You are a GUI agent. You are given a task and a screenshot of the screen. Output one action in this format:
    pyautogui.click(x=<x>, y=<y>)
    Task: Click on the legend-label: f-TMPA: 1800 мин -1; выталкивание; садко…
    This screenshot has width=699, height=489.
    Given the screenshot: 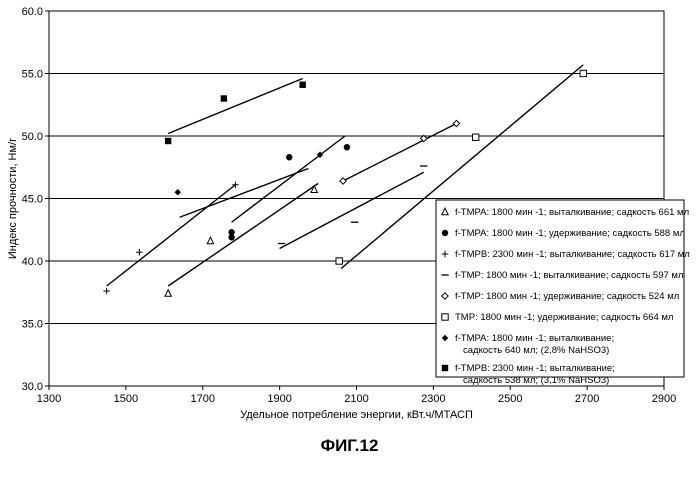 What is the action you would take?
    pyautogui.click(x=572, y=212)
    